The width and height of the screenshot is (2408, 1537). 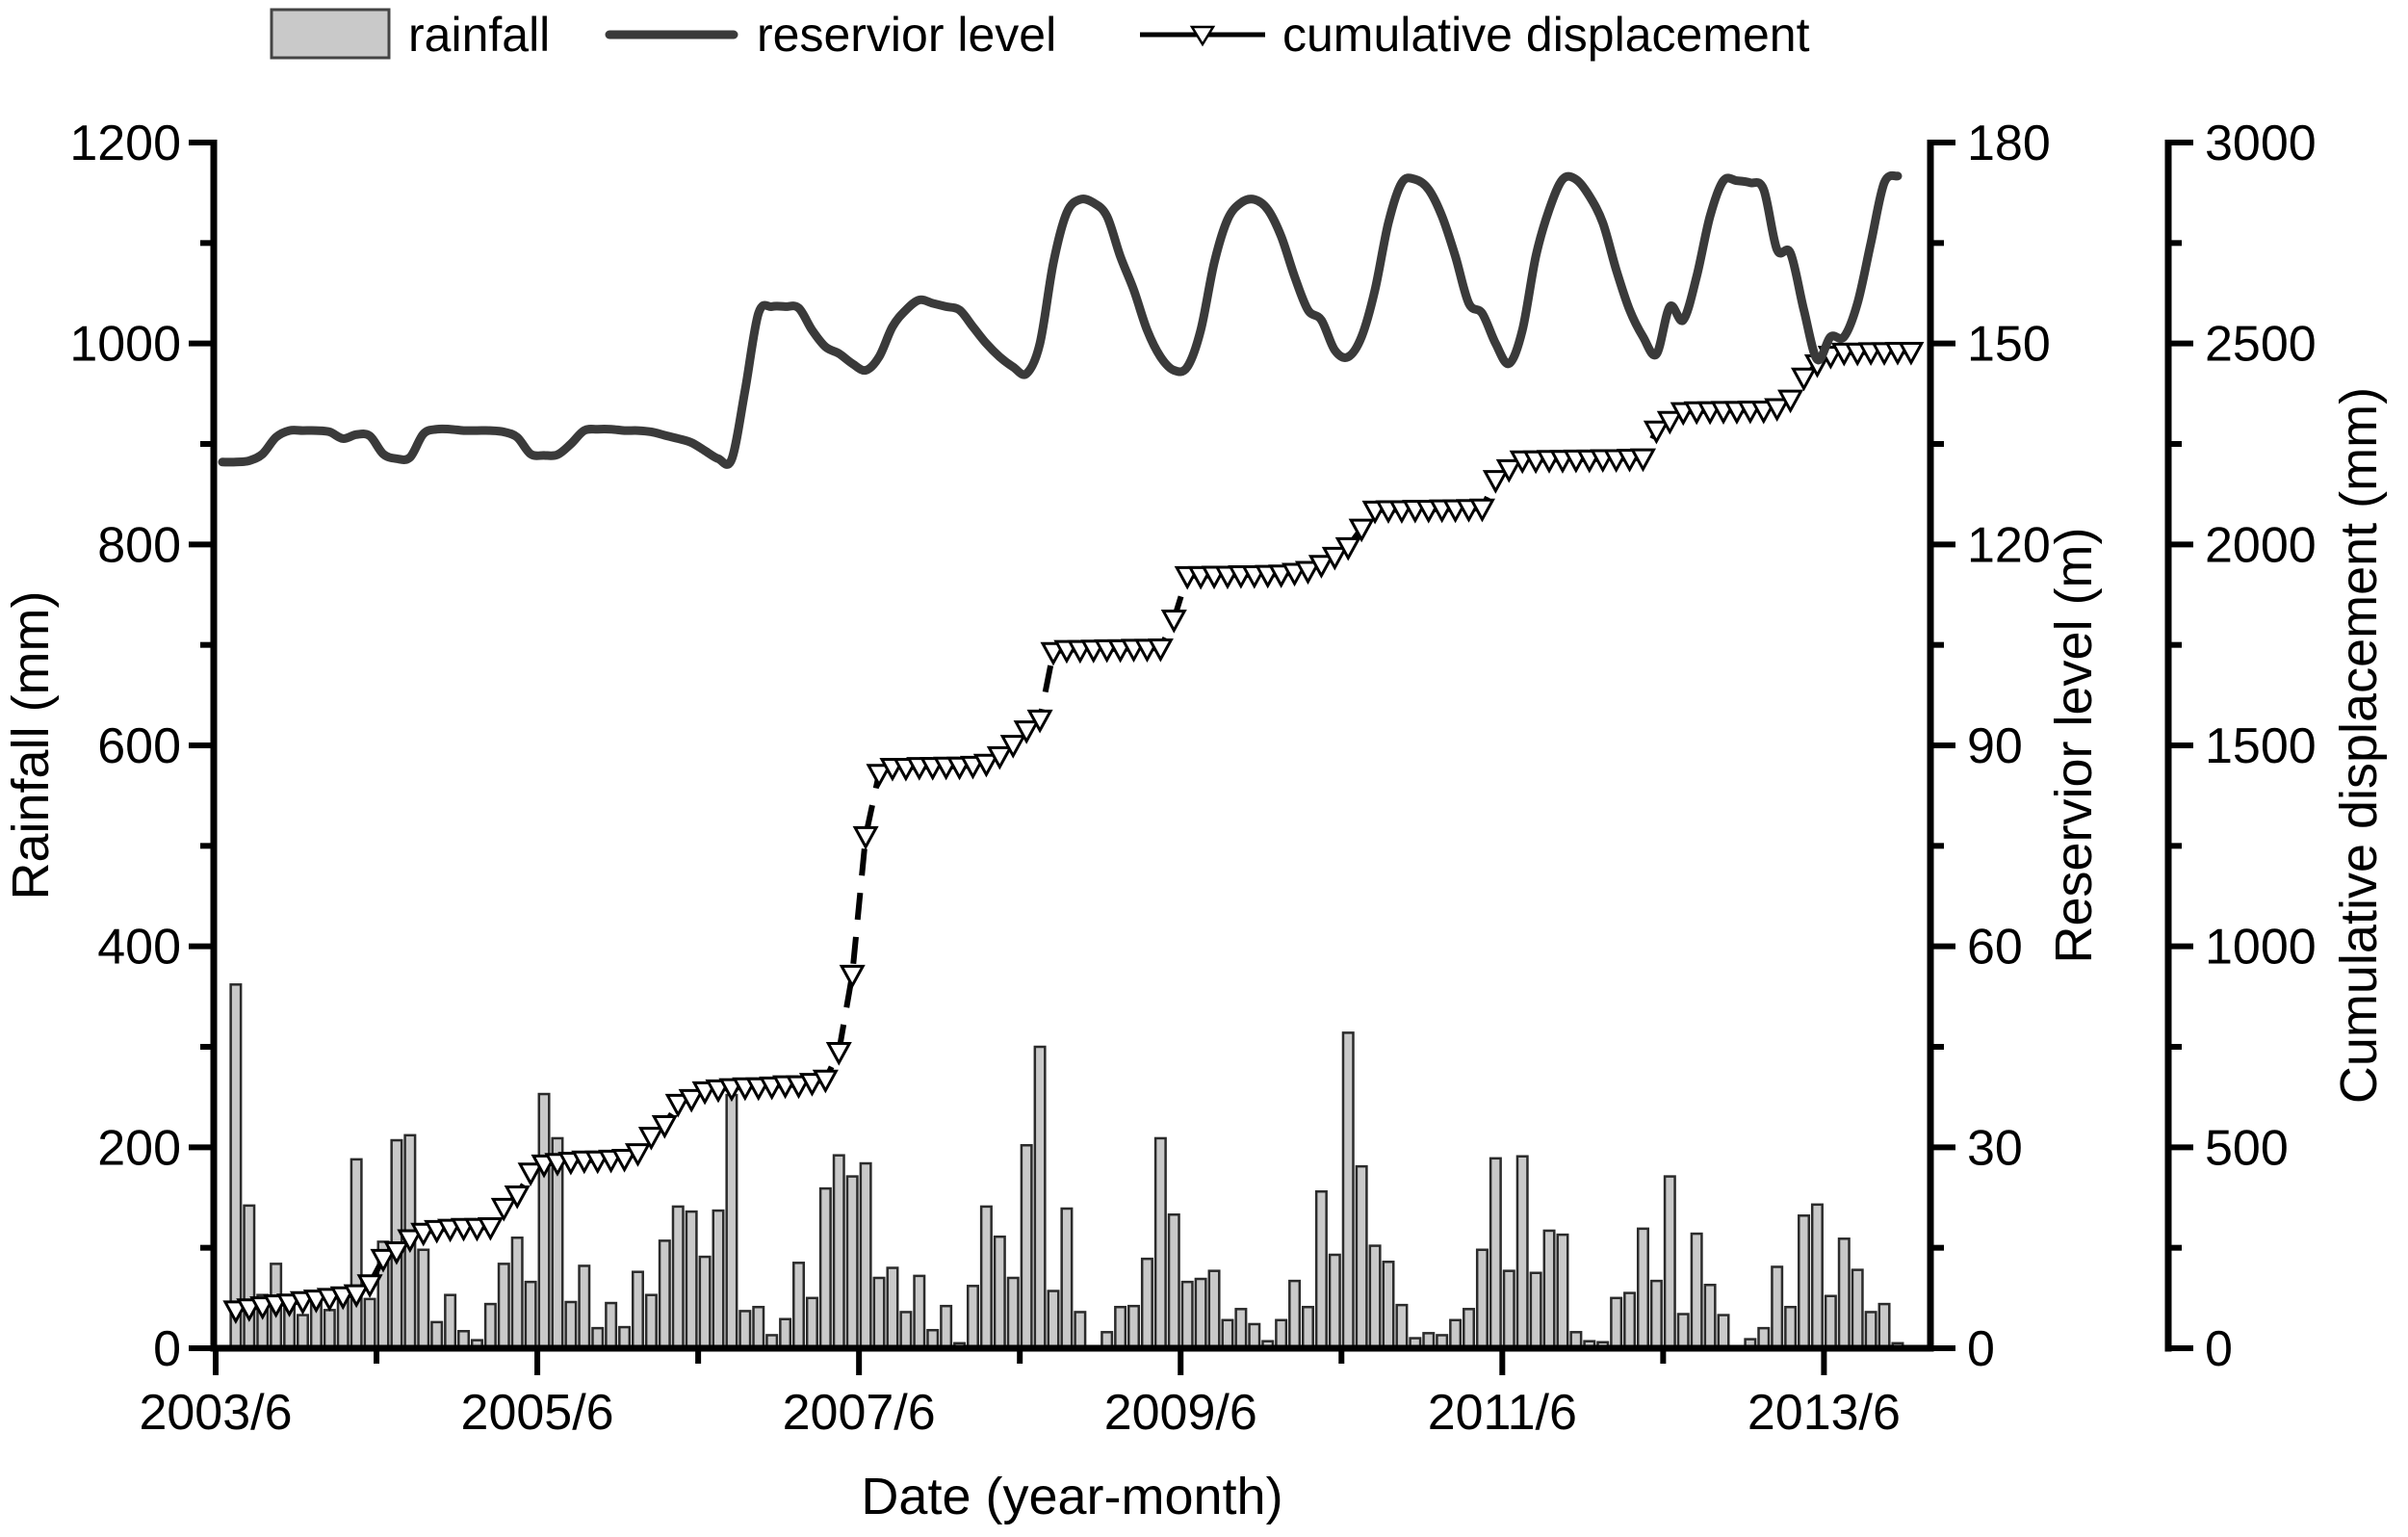 I want to click on x-axis: 2003/6 2005/6 2007/6 2009/6 2011/6 2013/6, so click(x=1036, y=1392).